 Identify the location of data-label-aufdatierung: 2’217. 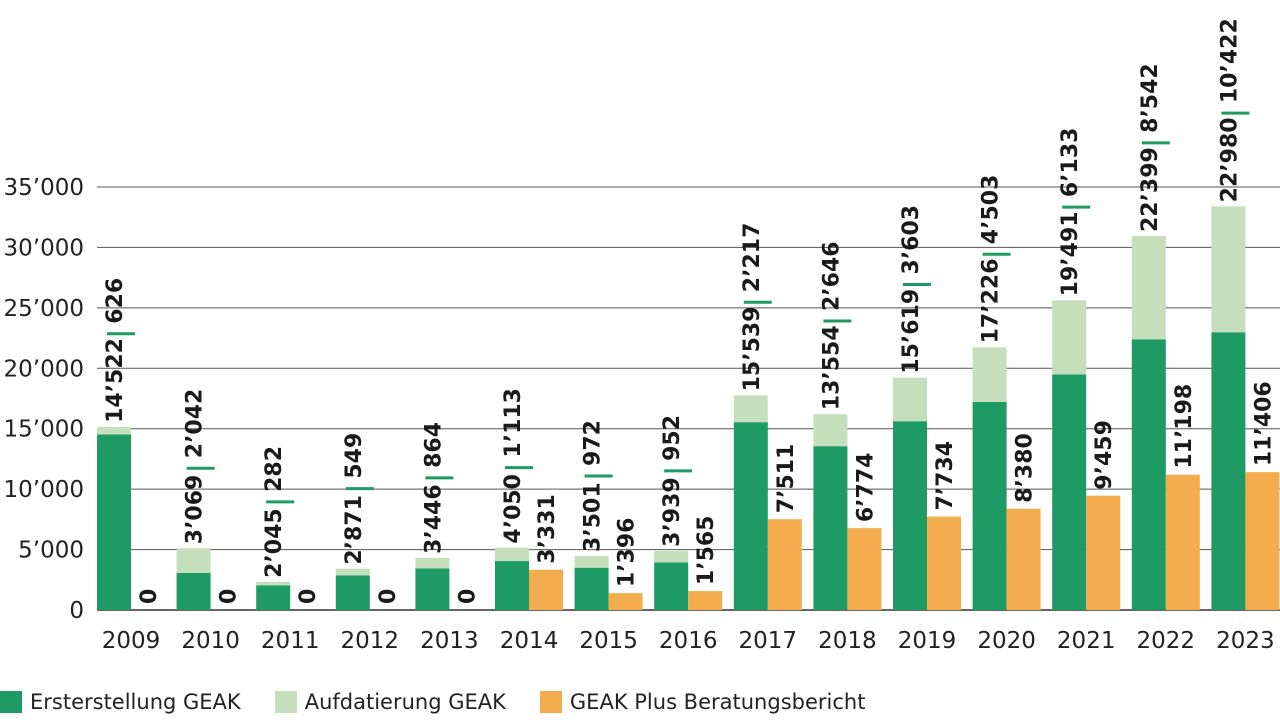
(752, 258).